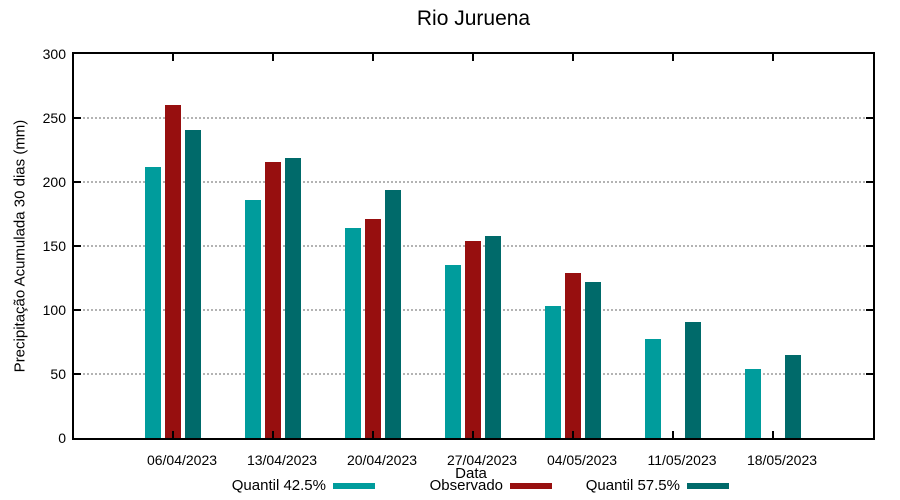 This screenshot has width=900, height=500. What do you see at coordinates (466, 485) in the screenshot?
I see `legend-label-observado: Observado` at bounding box center [466, 485].